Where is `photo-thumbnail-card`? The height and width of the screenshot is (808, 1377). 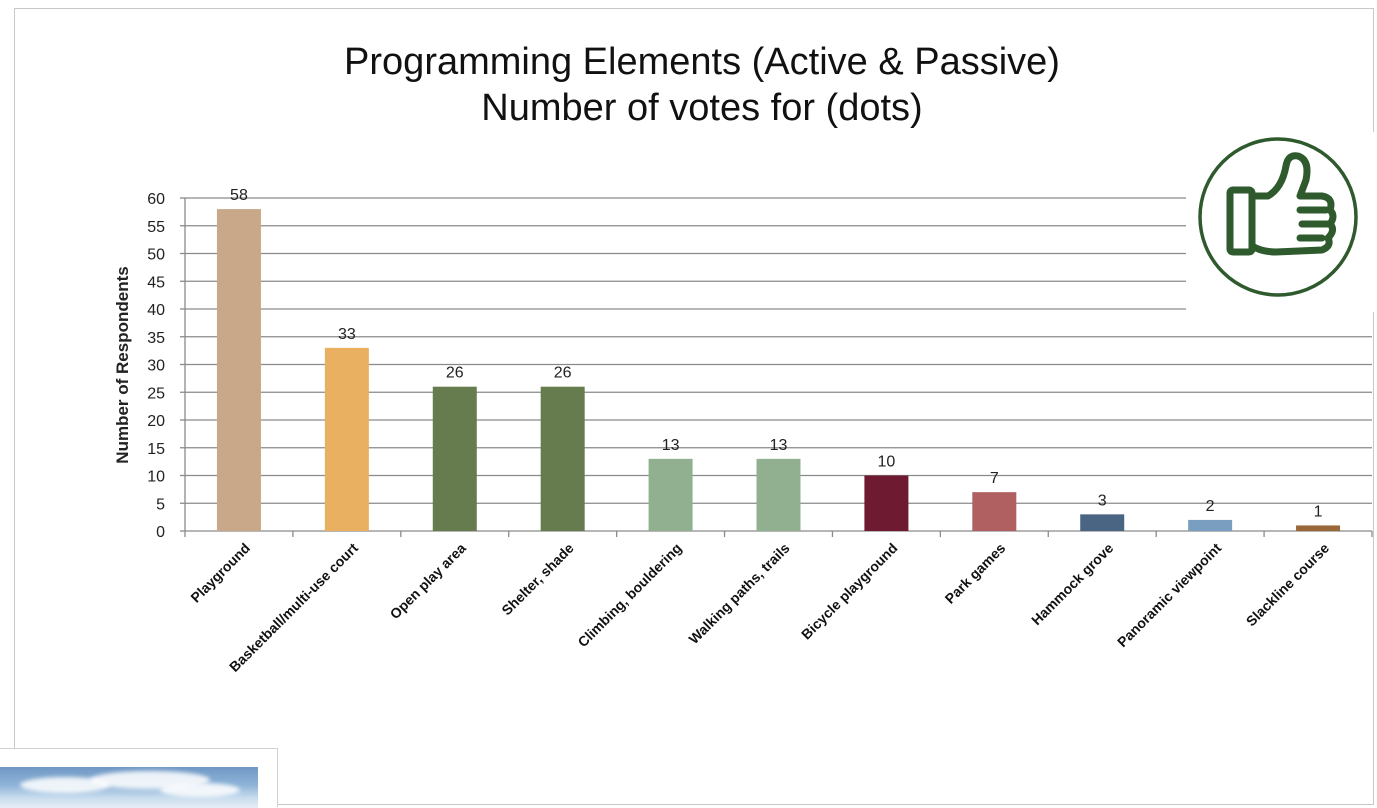 photo-thumbnail-card is located at coordinates (139, 778).